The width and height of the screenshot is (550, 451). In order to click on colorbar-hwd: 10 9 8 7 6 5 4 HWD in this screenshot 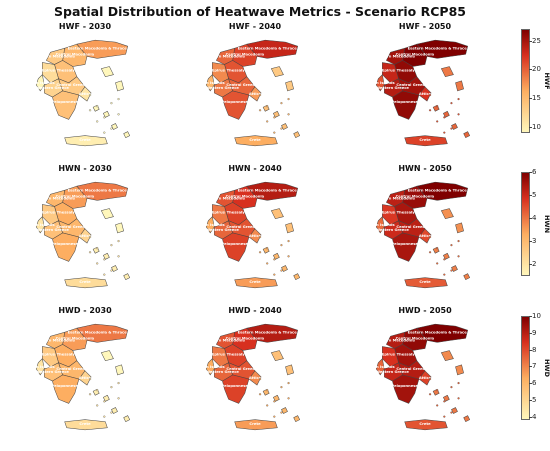, I will do `click(535, 366)`.